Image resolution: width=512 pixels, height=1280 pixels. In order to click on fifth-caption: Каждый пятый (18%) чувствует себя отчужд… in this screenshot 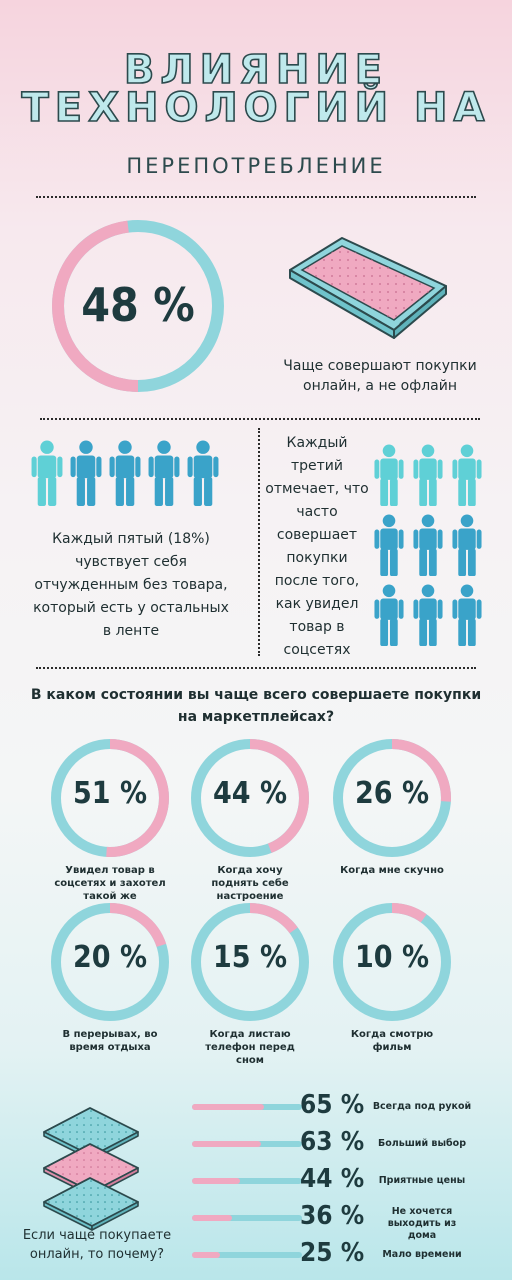, I will do `click(131, 585)`.